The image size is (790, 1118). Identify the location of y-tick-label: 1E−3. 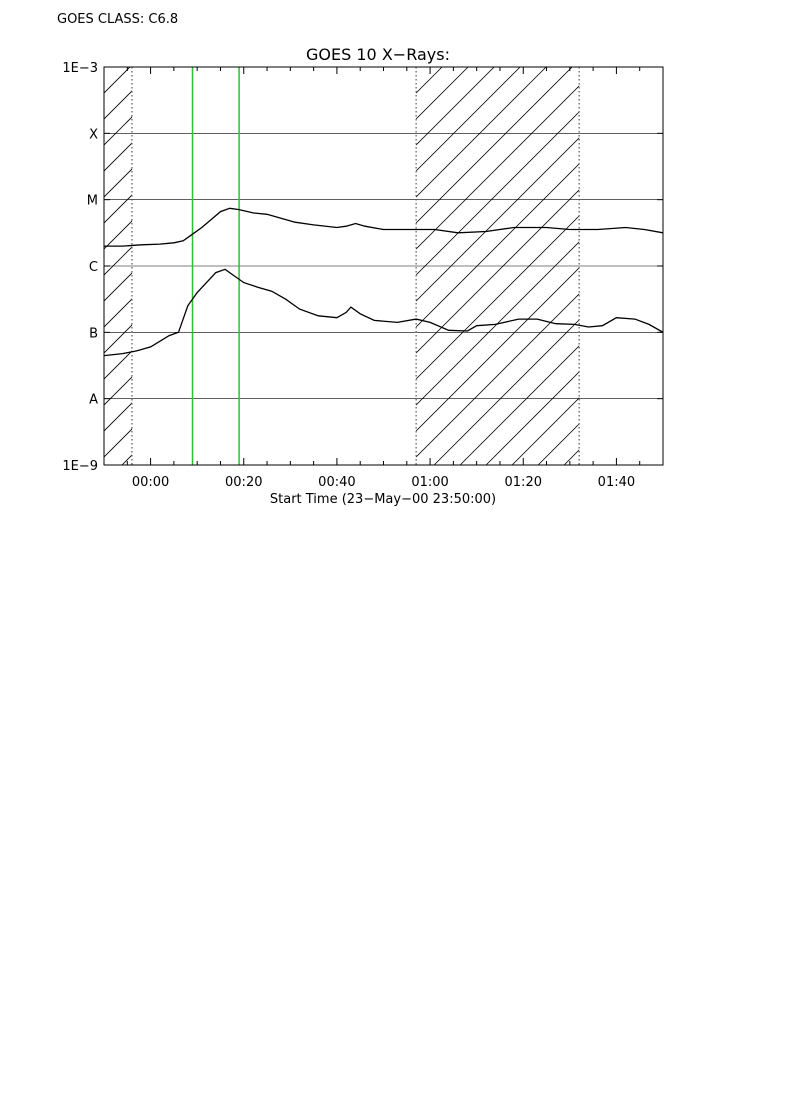
(80, 68).